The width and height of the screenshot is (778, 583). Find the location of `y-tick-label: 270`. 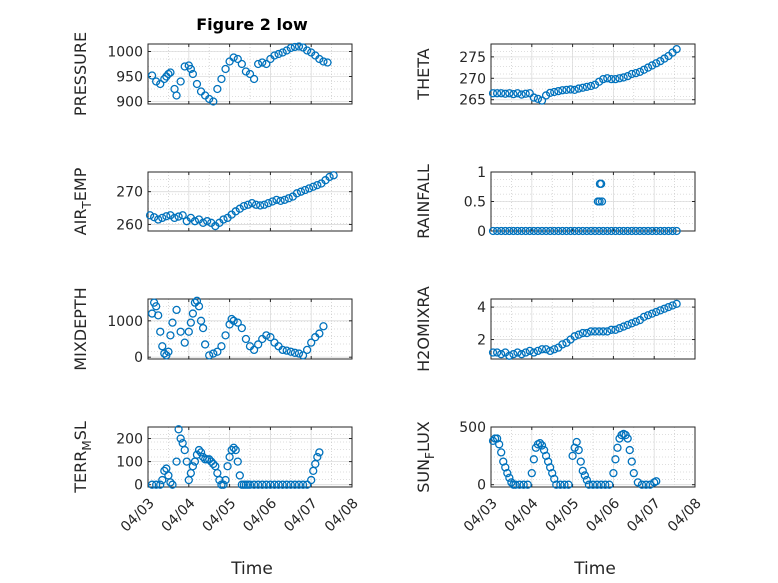

y-tick-label: 270 is located at coordinates (472, 79).